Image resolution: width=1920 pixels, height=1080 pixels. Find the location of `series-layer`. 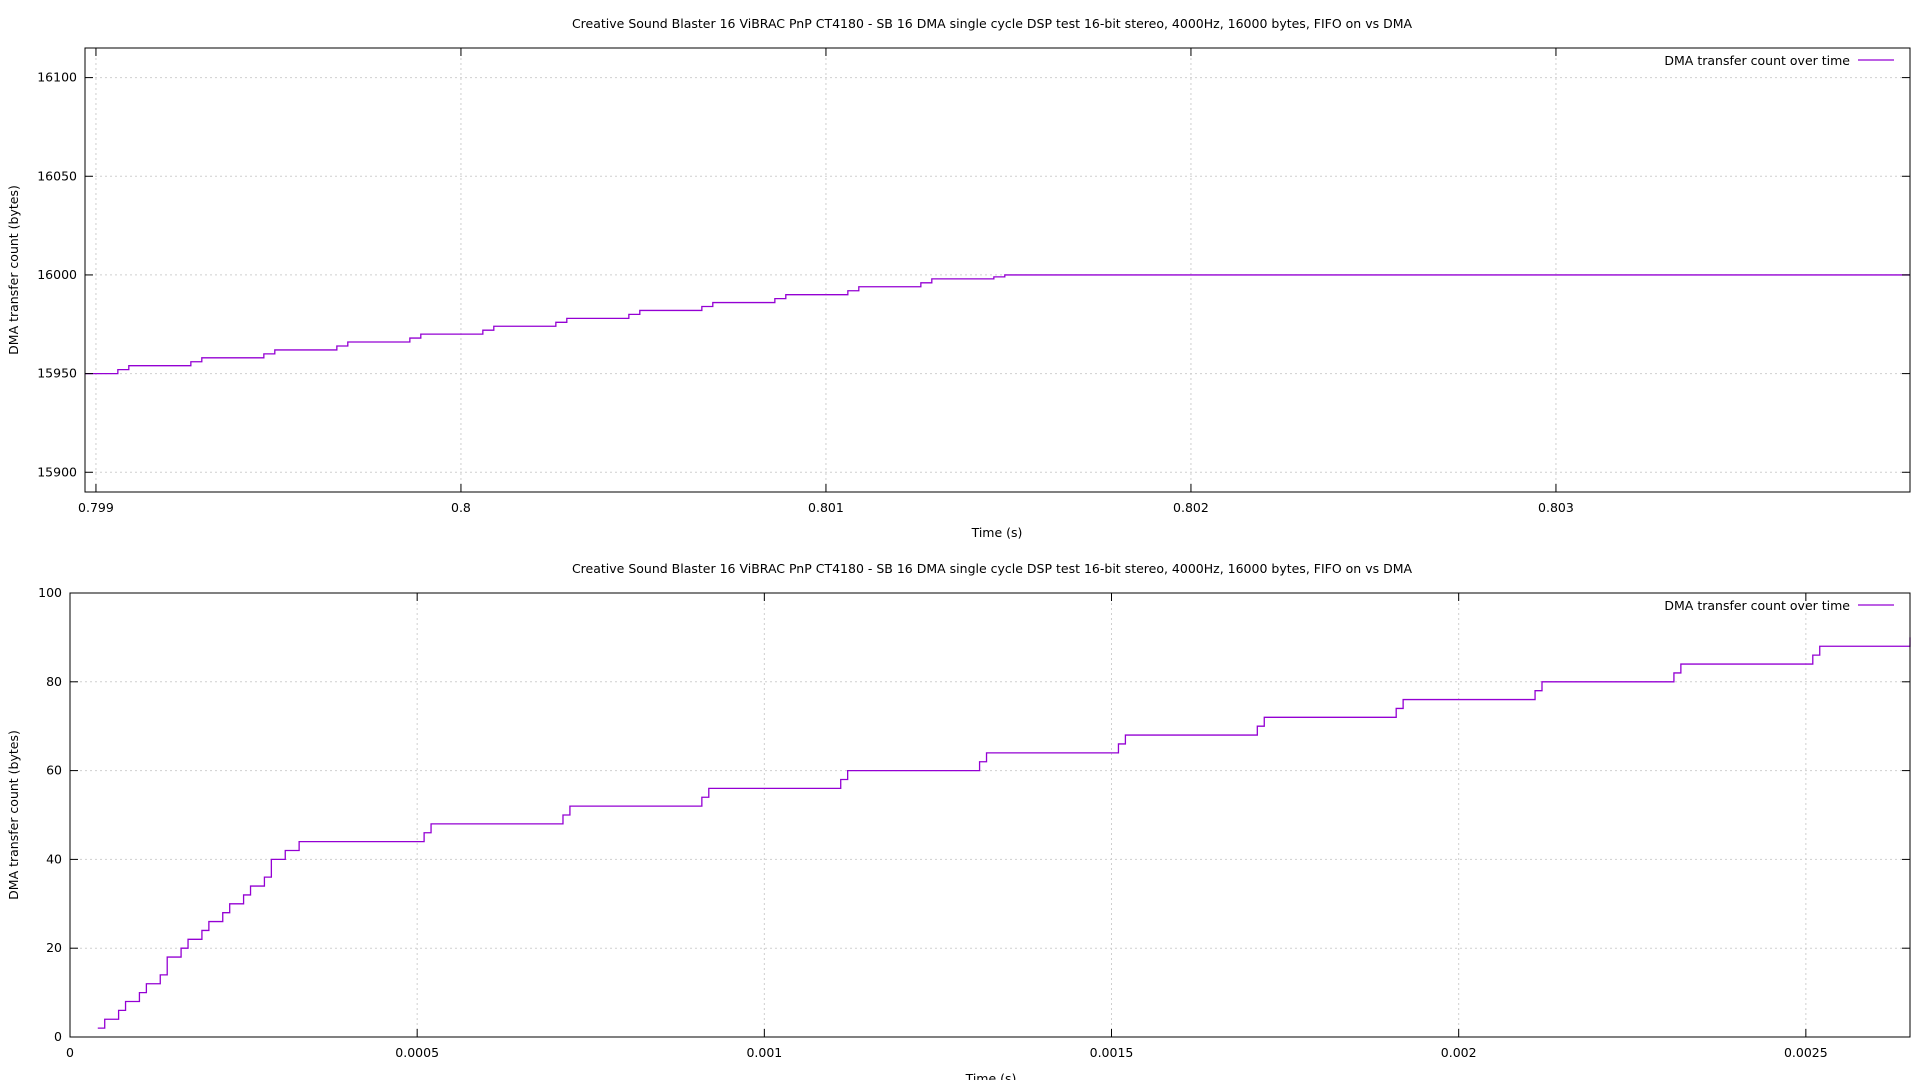

series-layer is located at coordinates (997, 324).